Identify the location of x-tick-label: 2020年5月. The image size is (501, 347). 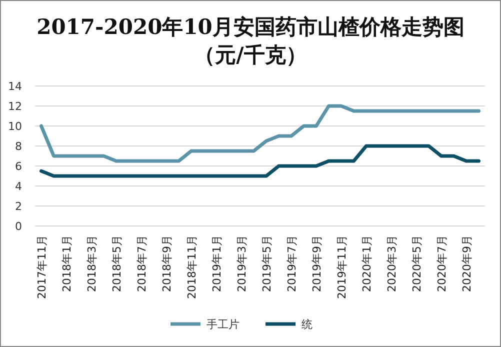
(417, 263).